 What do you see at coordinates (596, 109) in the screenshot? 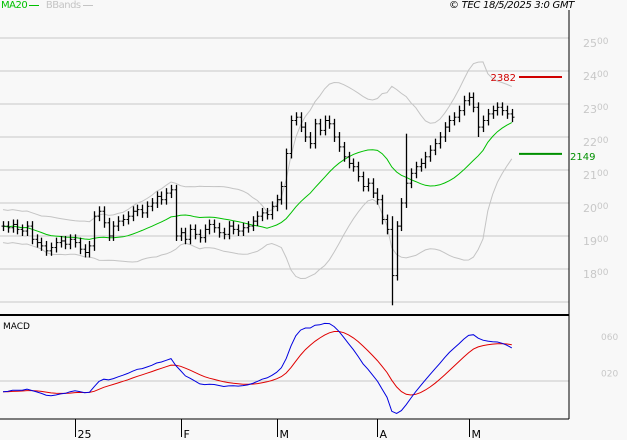
I see `y-tick-label: 2300` at bounding box center [596, 109].